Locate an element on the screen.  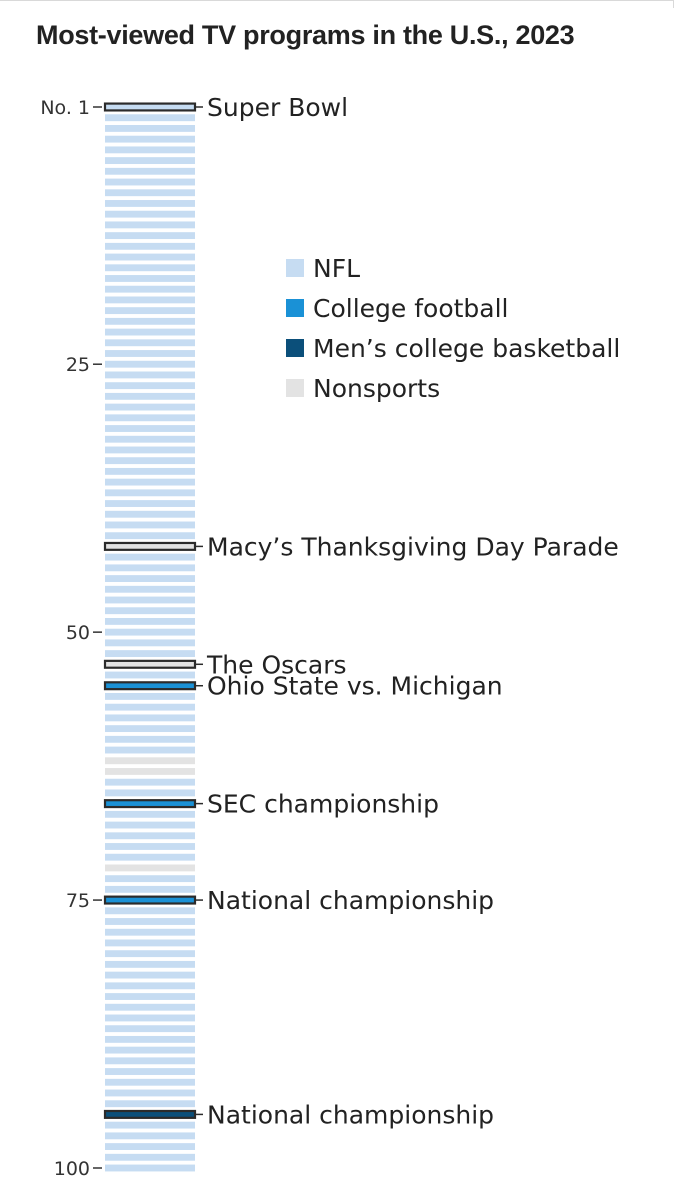
legend-swatch-mcbb is located at coordinates (295, 348).